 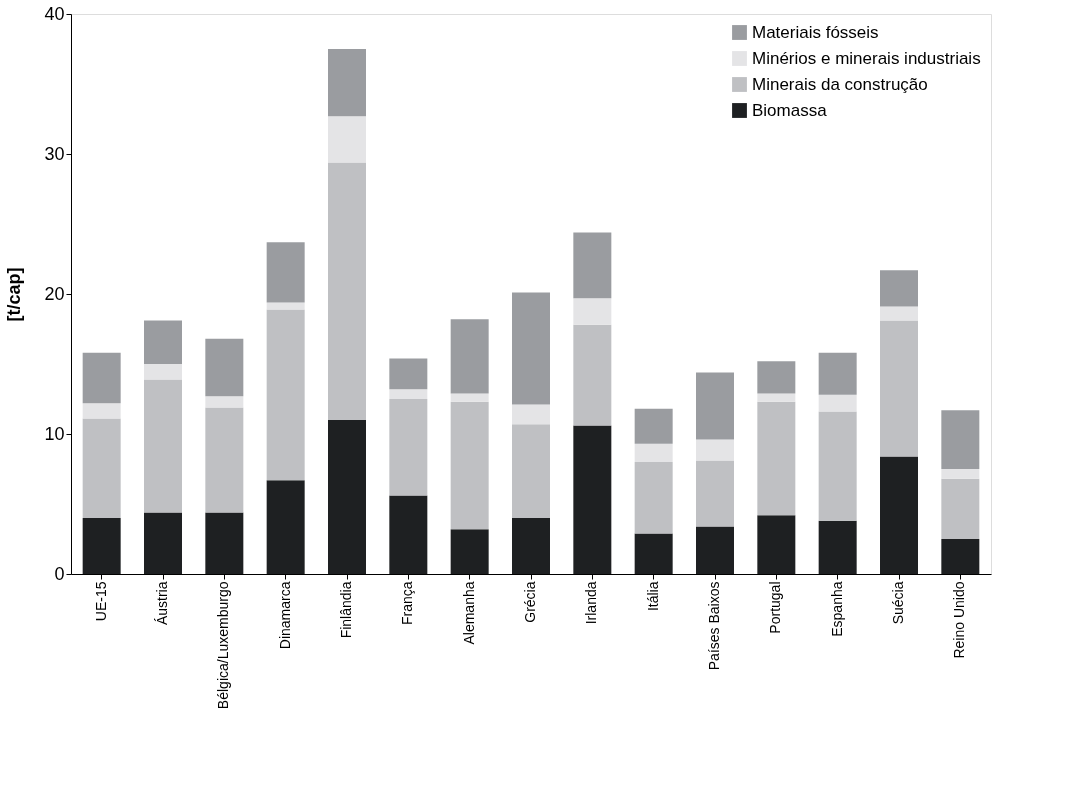 What do you see at coordinates (162, 603) in the screenshot?
I see `x-tick-label: Áustria` at bounding box center [162, 603].